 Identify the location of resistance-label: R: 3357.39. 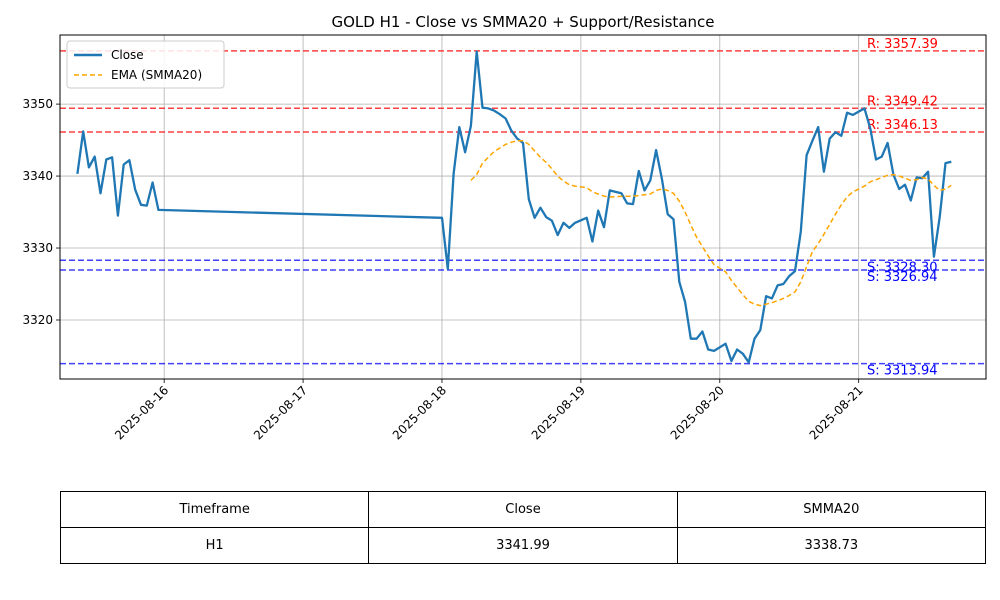
(902, 44).